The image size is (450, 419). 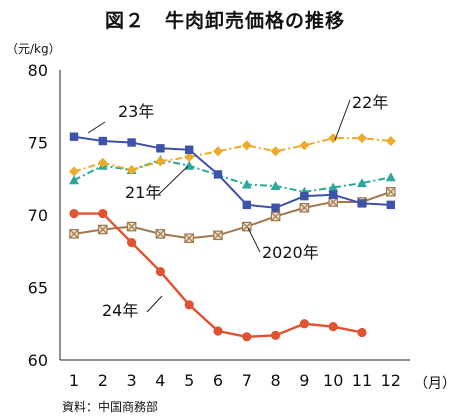 I want to click on x-tick-label: 12, so click(x=391, y=380).